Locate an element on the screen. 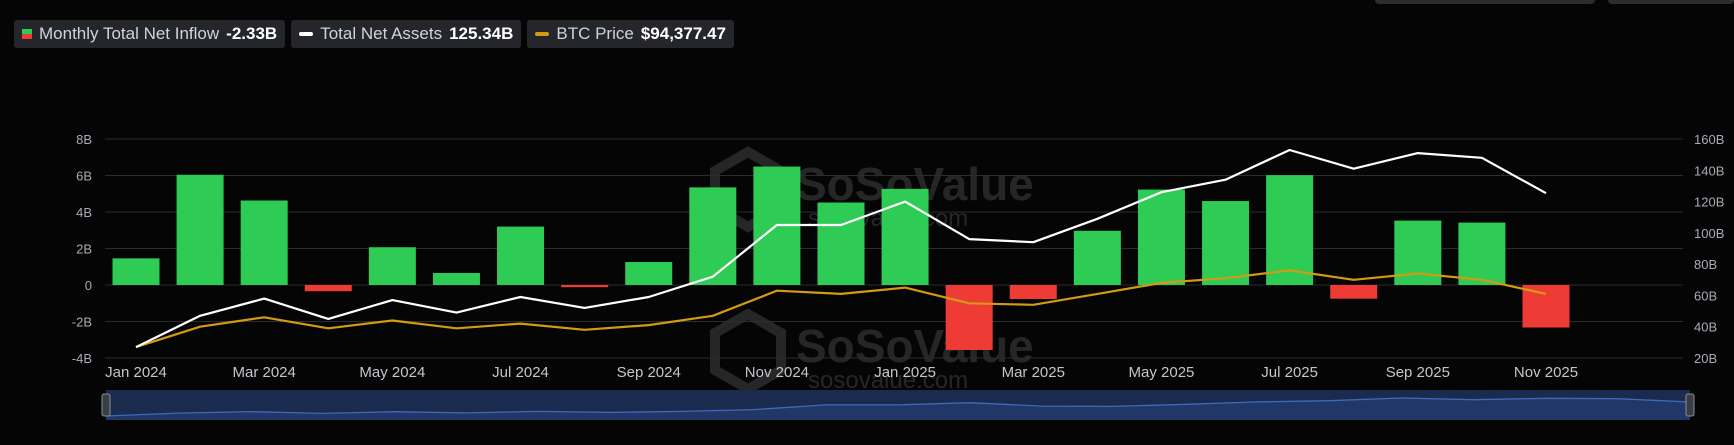  y-left-tick-label: 2B is located at coordinates (84, 249).